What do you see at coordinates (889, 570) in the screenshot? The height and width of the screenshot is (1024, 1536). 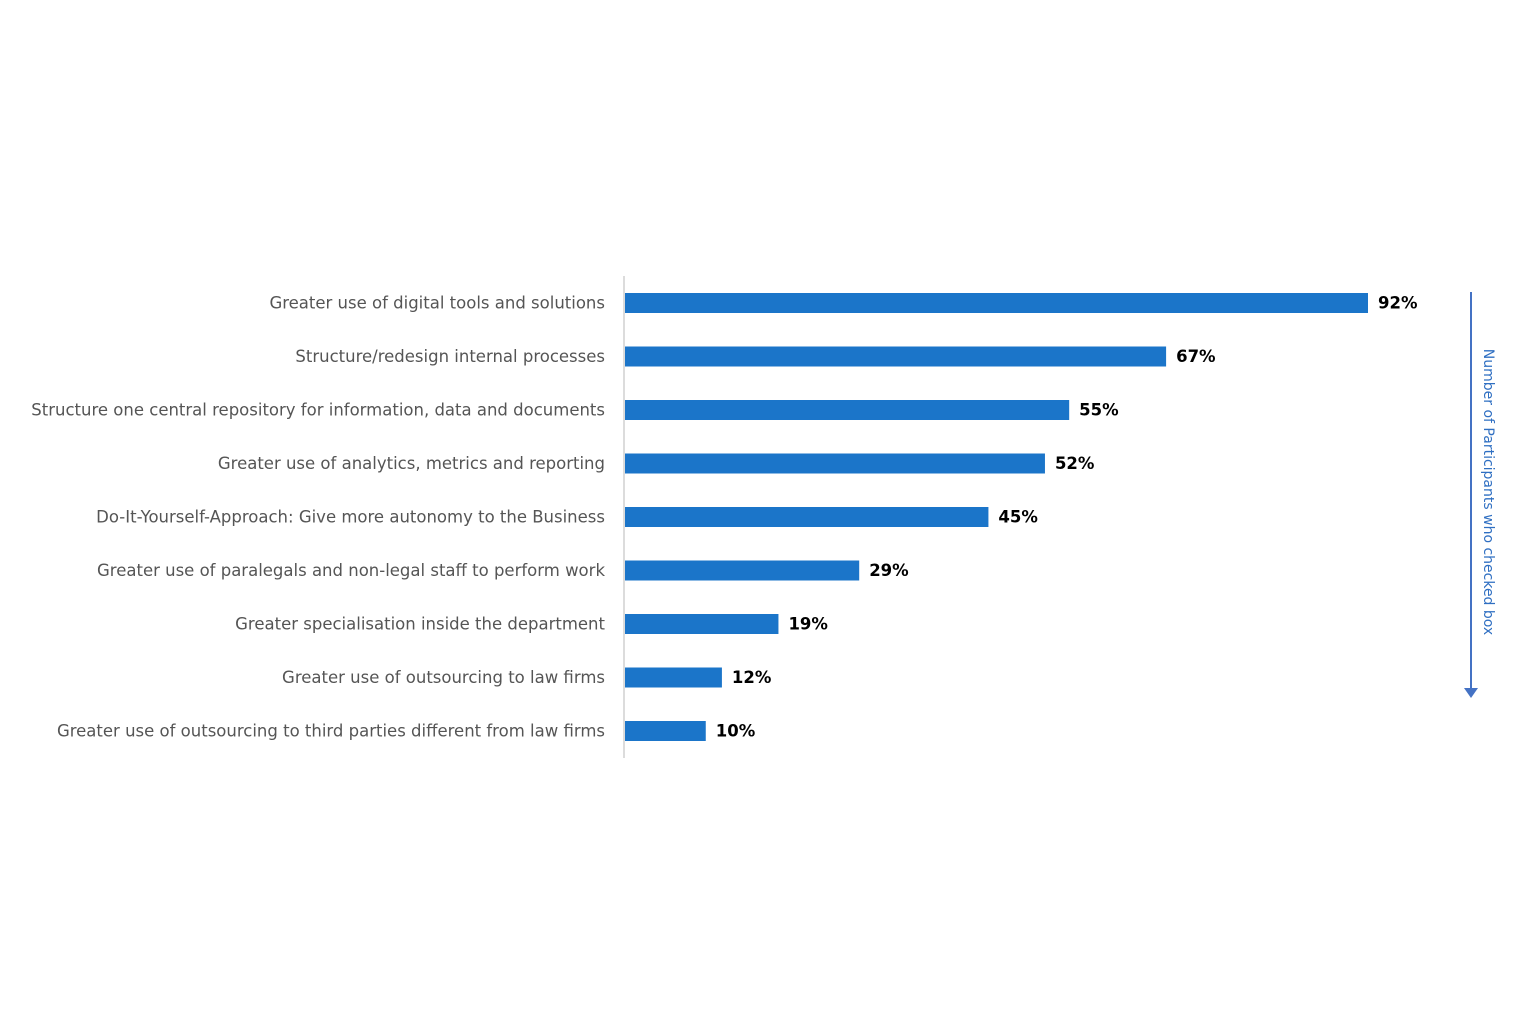 I see `value-label: 29%` at bounding box center [889, 570].